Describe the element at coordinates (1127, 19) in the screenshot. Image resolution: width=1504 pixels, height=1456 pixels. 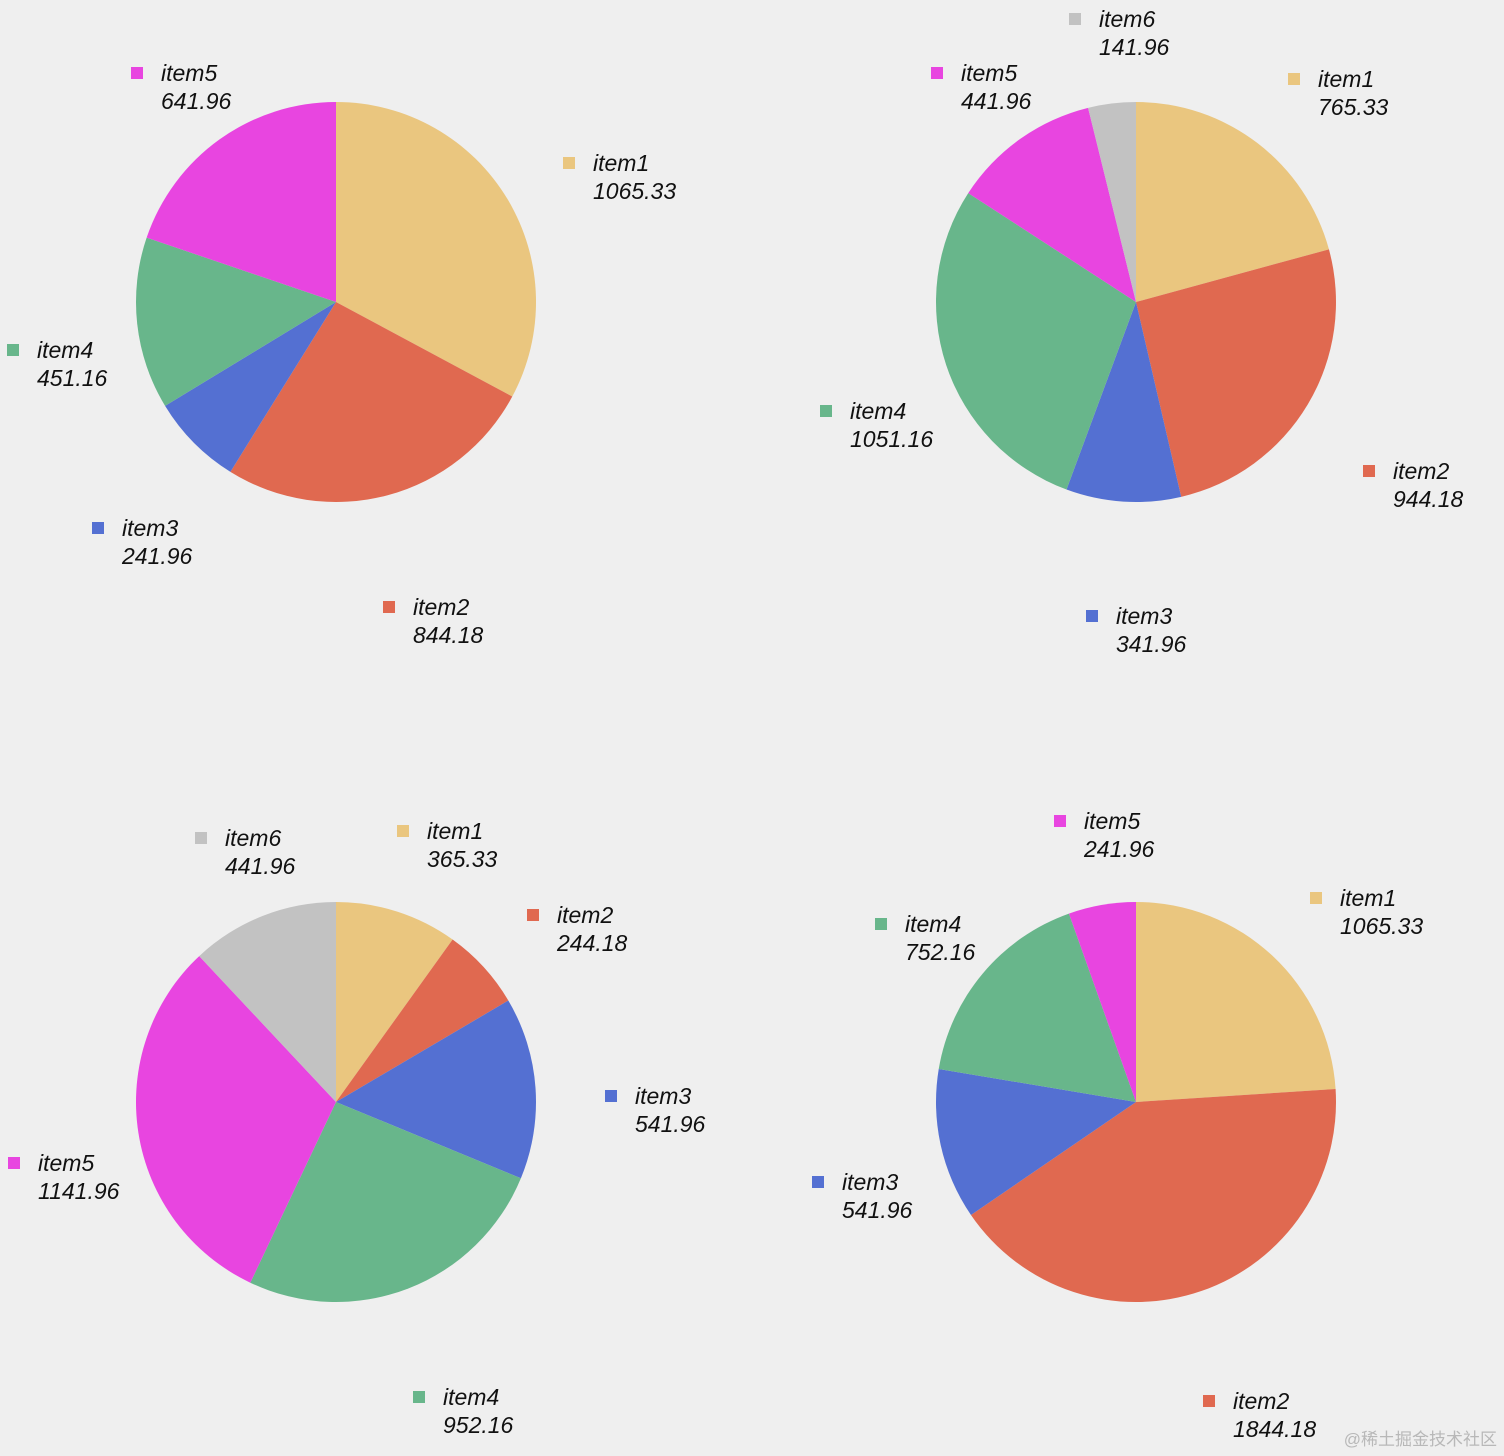
I see `label-name-item6: item6` at that location.